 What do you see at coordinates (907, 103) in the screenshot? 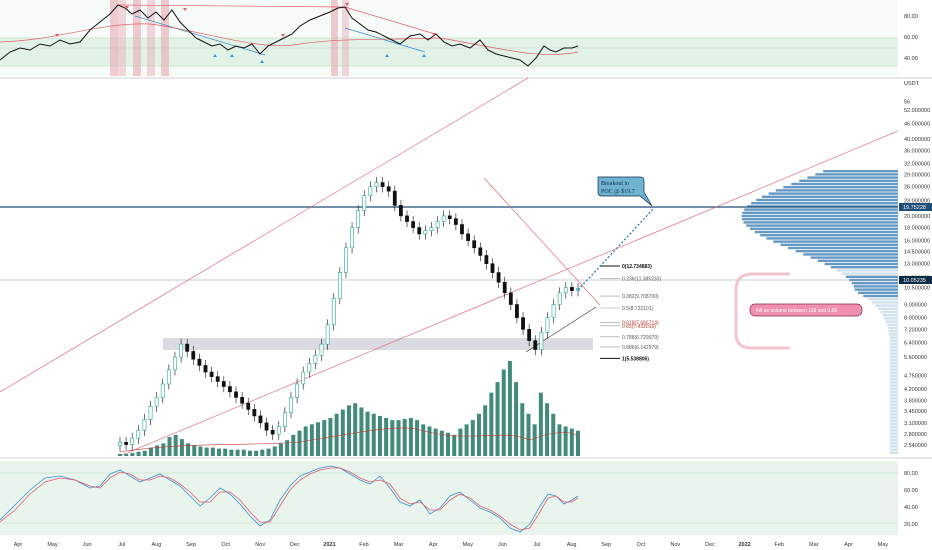
I see `price-tick: 56` at bounding box center [907, 103].